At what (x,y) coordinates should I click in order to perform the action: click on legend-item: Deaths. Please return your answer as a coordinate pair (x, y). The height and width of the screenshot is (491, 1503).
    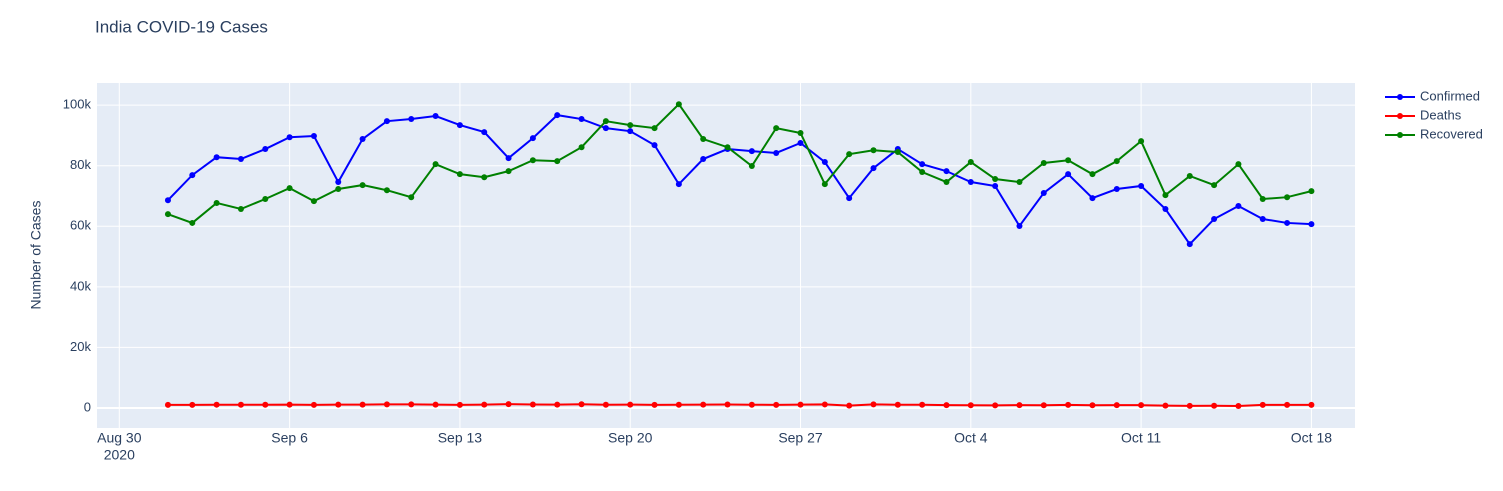
    Looking at the image, I should click on (1423, 114).